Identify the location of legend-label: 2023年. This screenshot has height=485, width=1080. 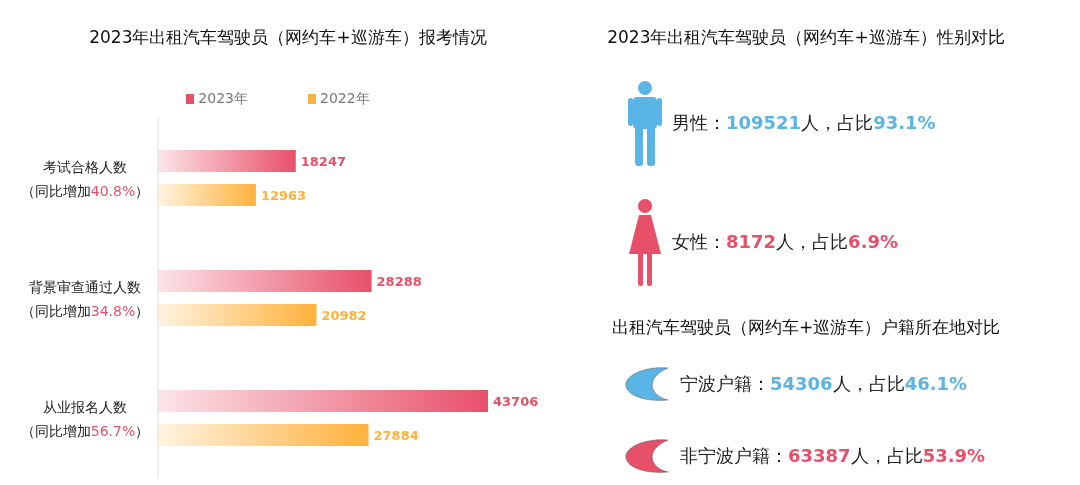
(222, 99).